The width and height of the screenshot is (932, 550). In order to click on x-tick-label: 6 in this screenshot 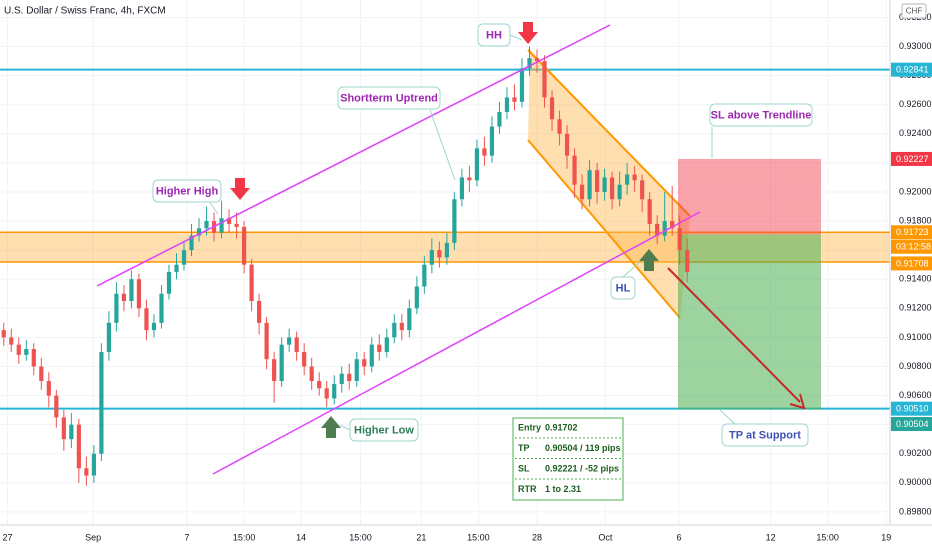, I will do `click(678, 537)`.